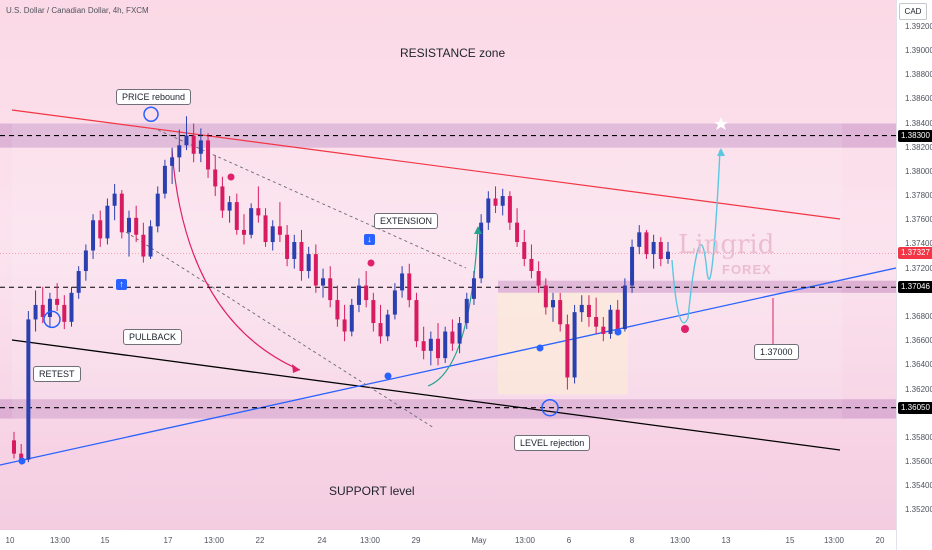  Describe the element at coordinates (372, 491) in the screenshot. I see `support-level-label: SUPPORT level` at that location.